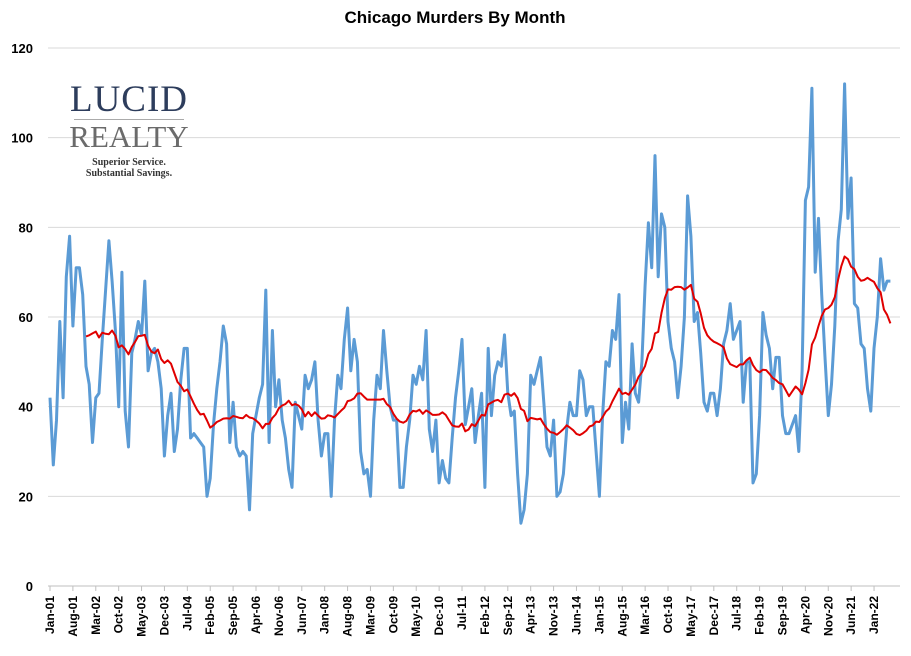 This screenshot has height=656, width=911. I want to click on logo-line1: LUCID, so click(129, 99).